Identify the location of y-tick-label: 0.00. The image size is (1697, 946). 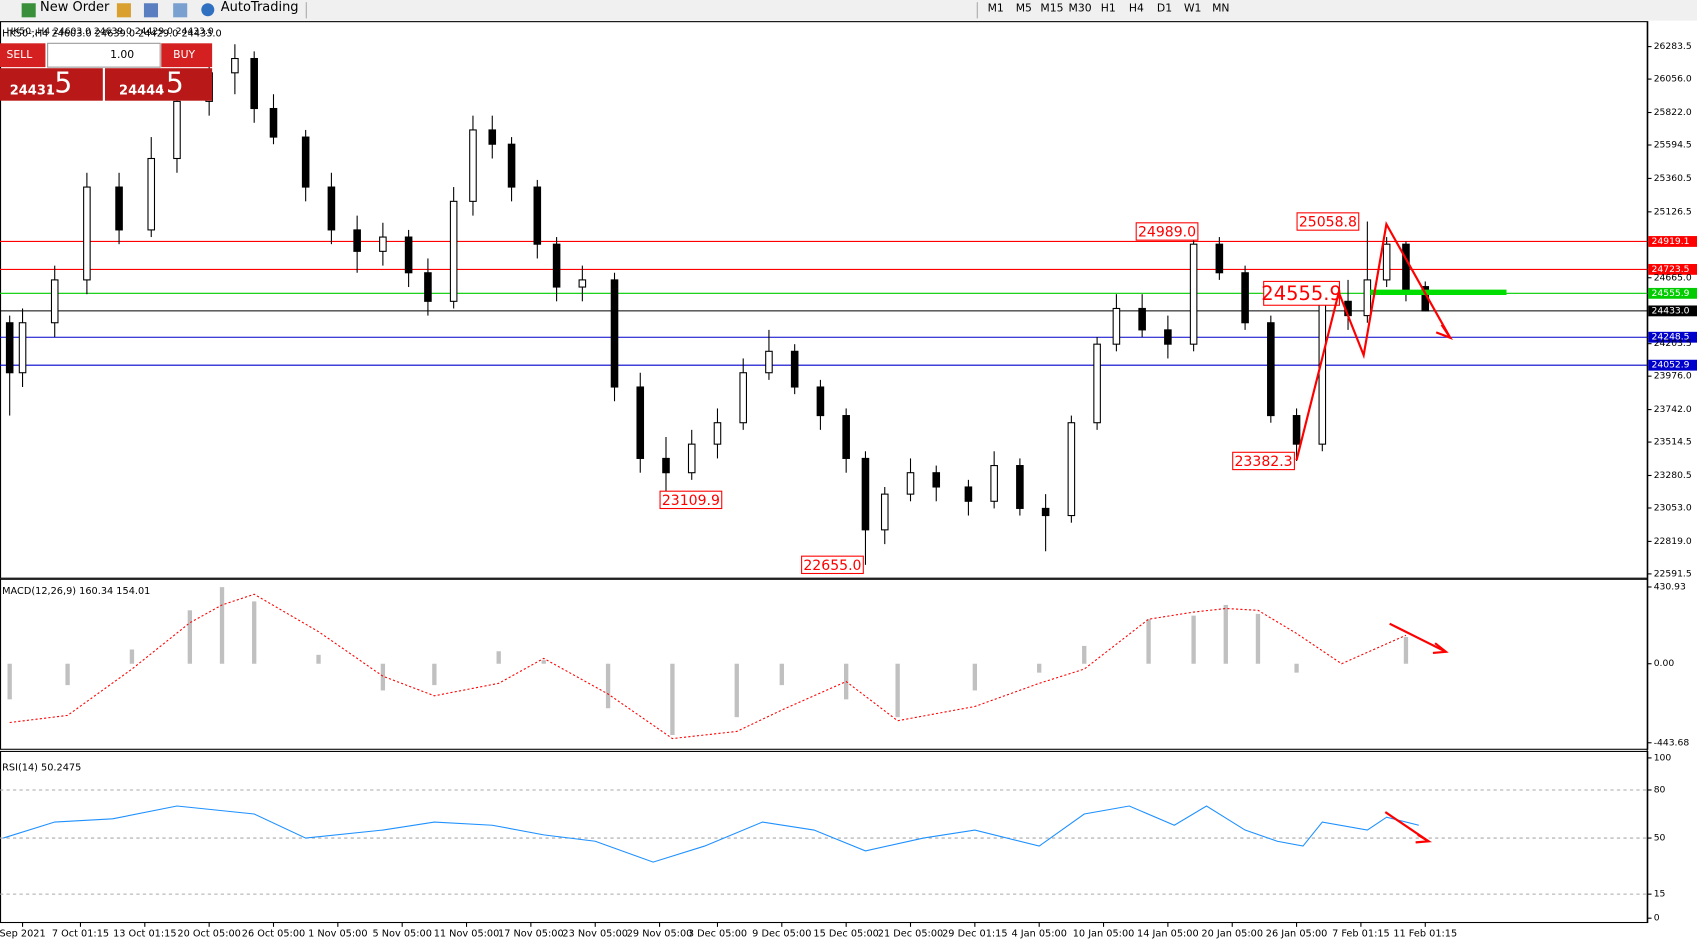
(1664, 663).